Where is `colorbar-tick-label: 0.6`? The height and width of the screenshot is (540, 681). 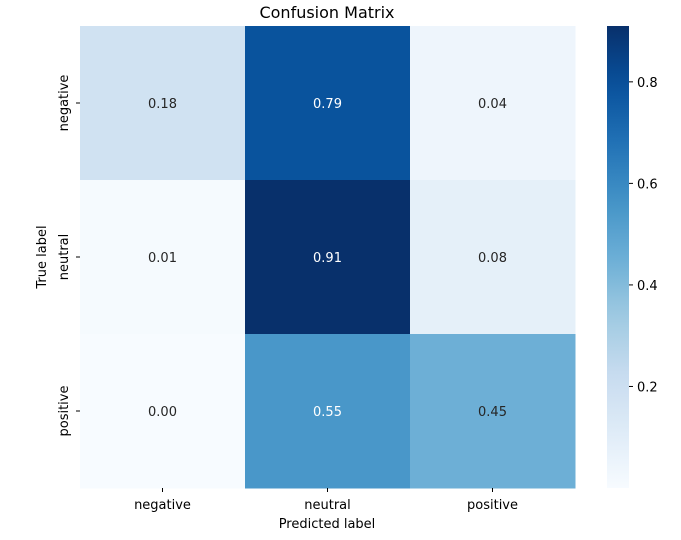
colorbar-tick-label: 0.6 is located at coordinates (647, 184).